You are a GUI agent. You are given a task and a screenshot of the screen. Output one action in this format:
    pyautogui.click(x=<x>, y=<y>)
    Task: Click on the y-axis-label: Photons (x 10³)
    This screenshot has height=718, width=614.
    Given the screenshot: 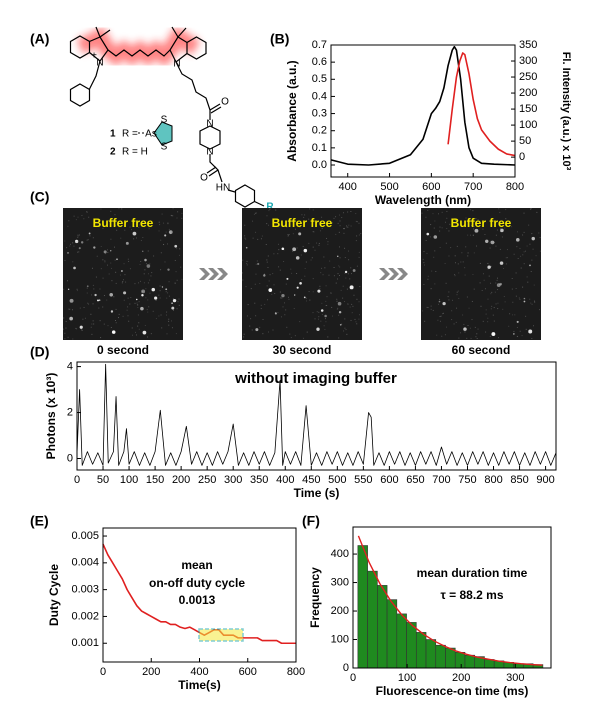 What is the action you would take?
    pyautogui.click(x=51, y=416)
    